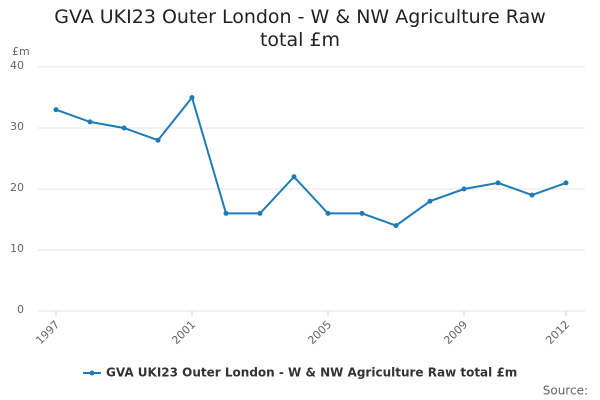  I want to click on legend-swatch-dot, so click(92, 373).